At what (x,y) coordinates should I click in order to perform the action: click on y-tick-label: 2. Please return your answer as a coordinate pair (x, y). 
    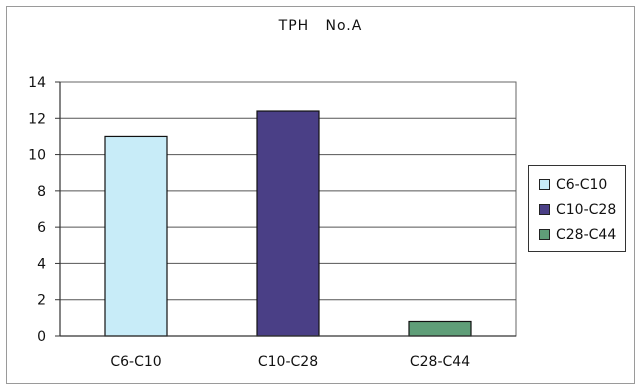
    Looking at the image, I should click on (41, 301).